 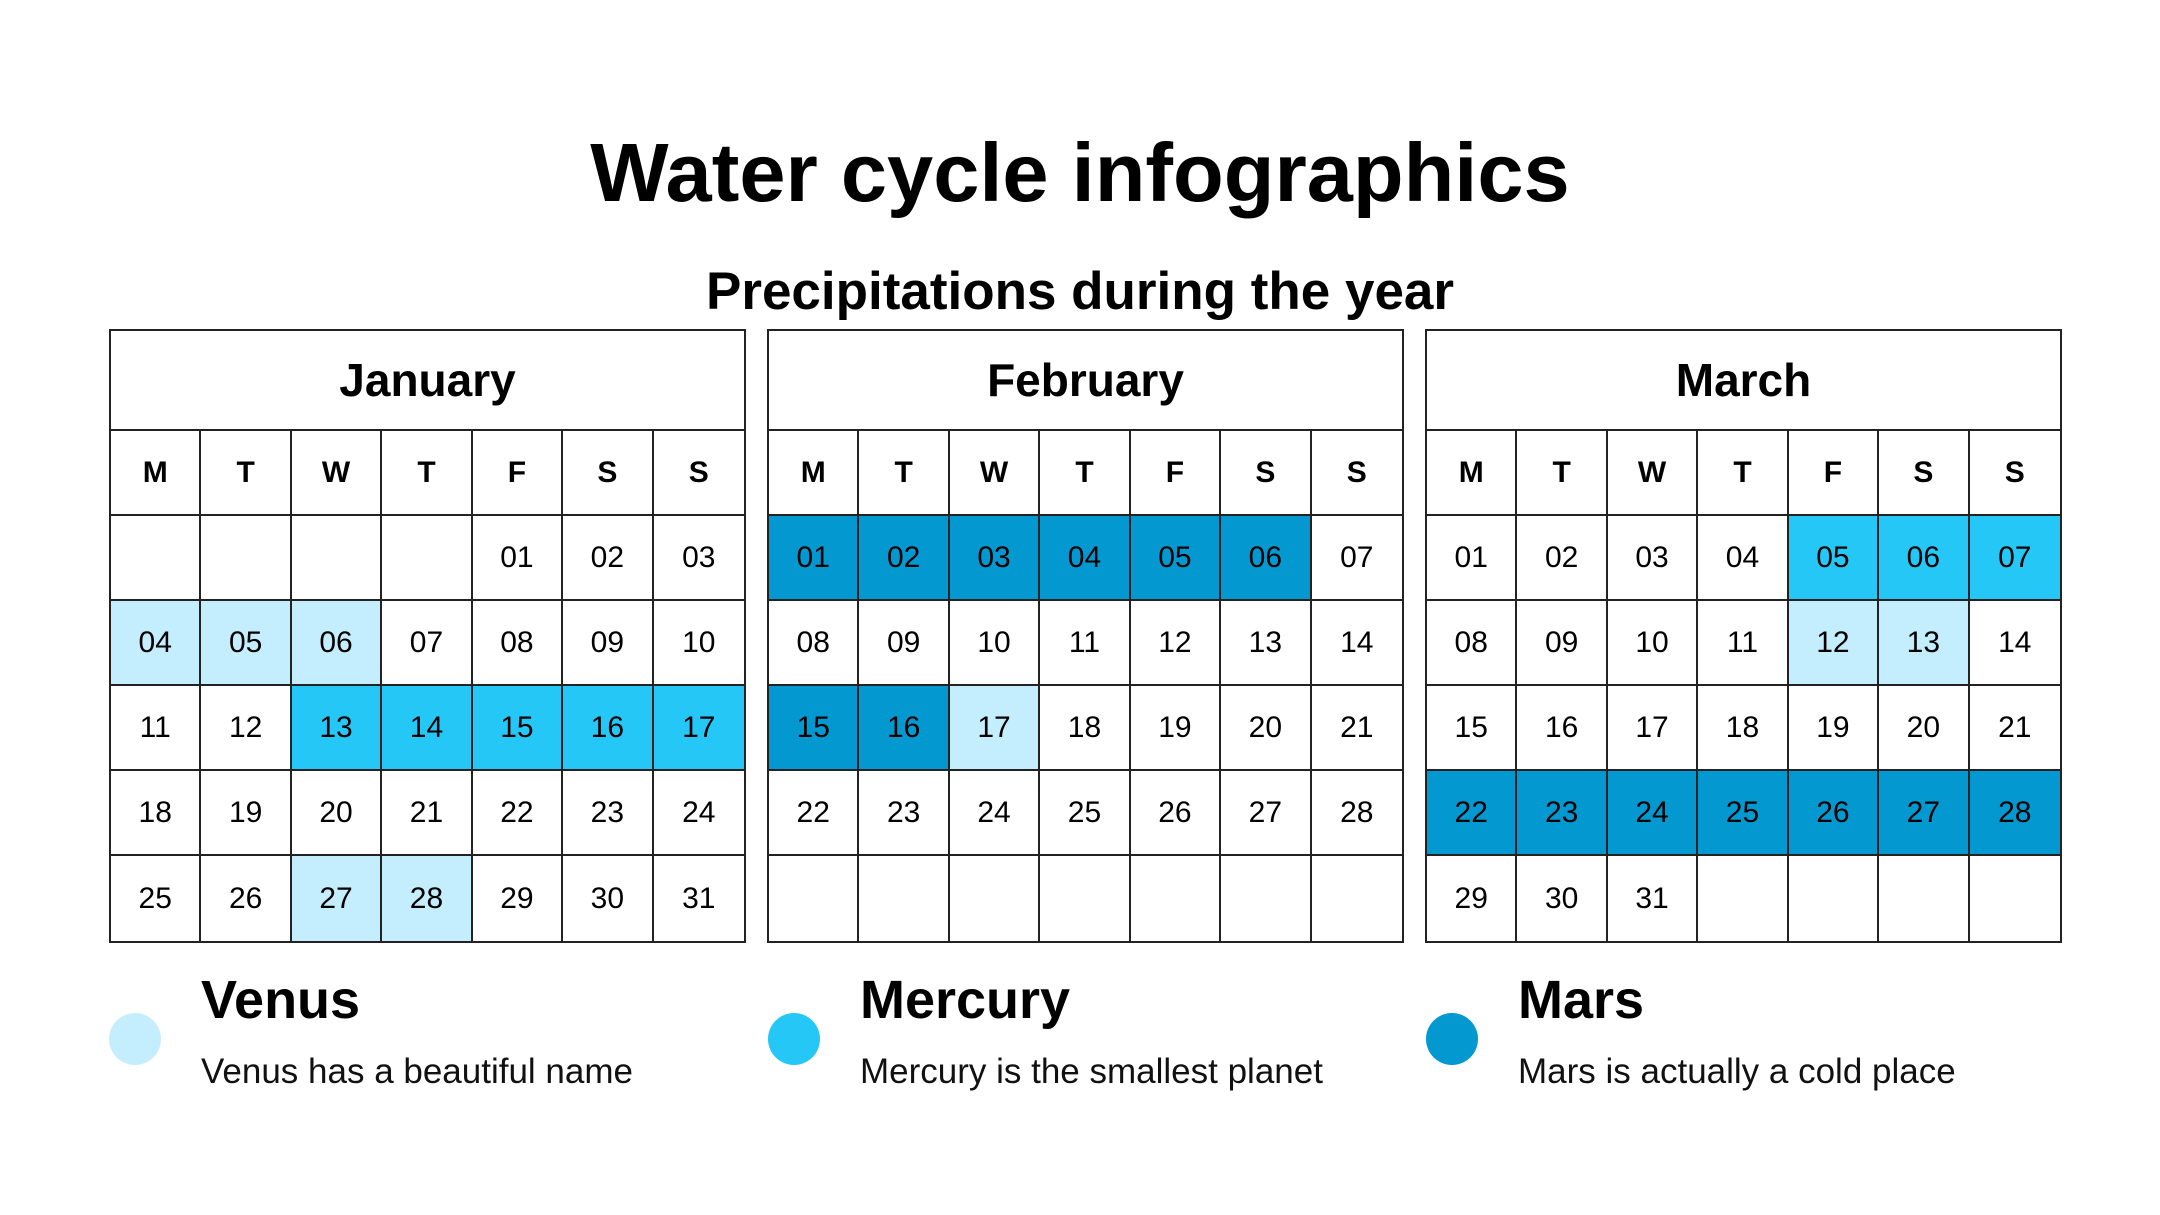 I want to click on day-cell: 11, so click(x=1743, y=643).